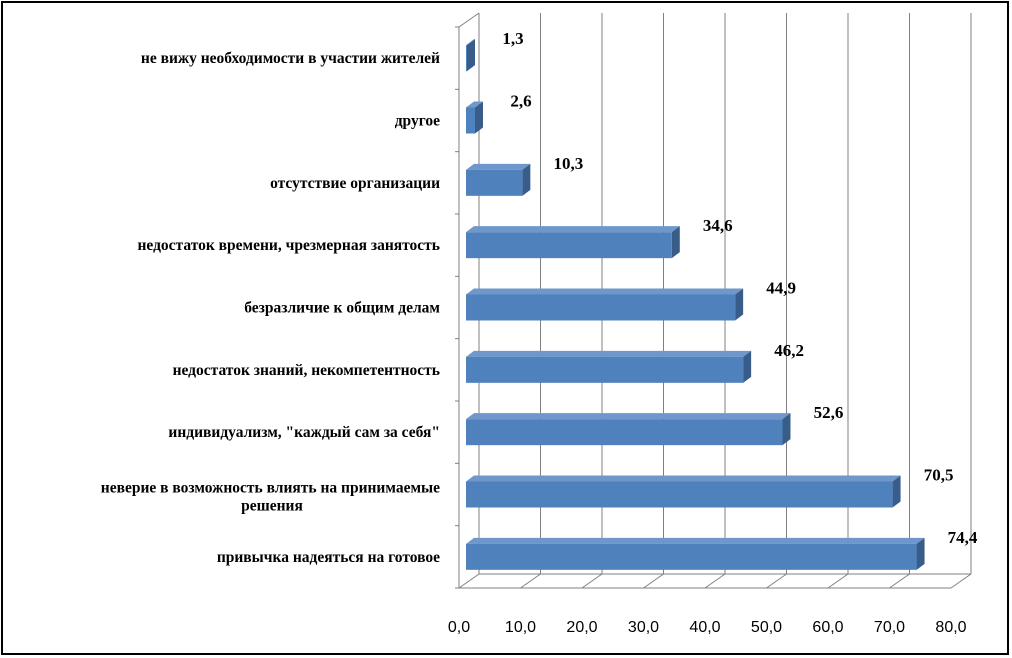 Image resolution: width=1012 pixels, height=658 pixels. I want to click on x-tick-label: 10,0, so click(520, 627).